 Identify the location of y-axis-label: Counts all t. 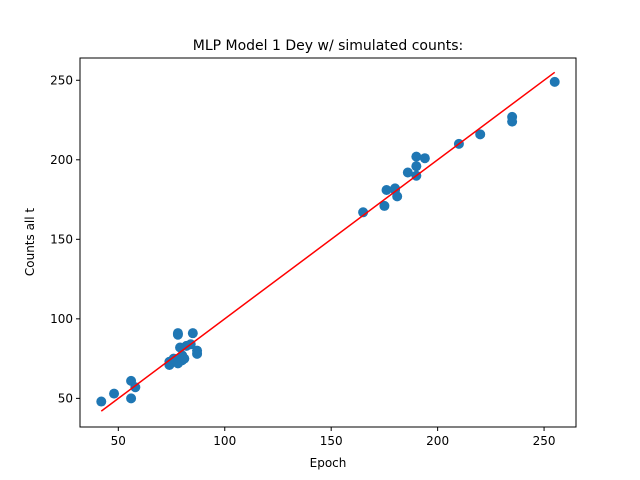
(30, 242).